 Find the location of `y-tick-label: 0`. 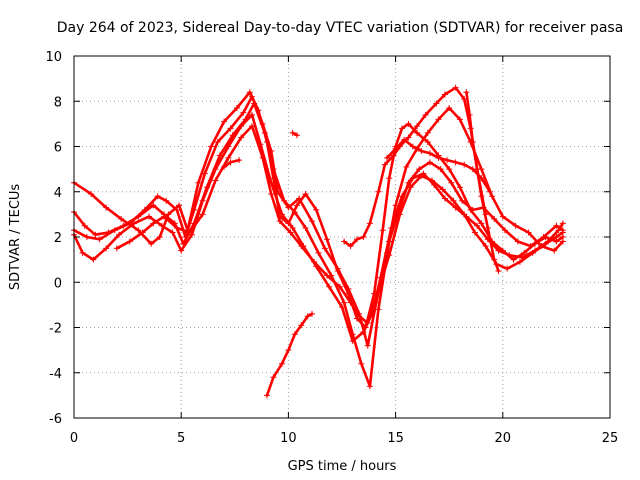

y-tick-label: 0 is located at coordinates (58, 283).